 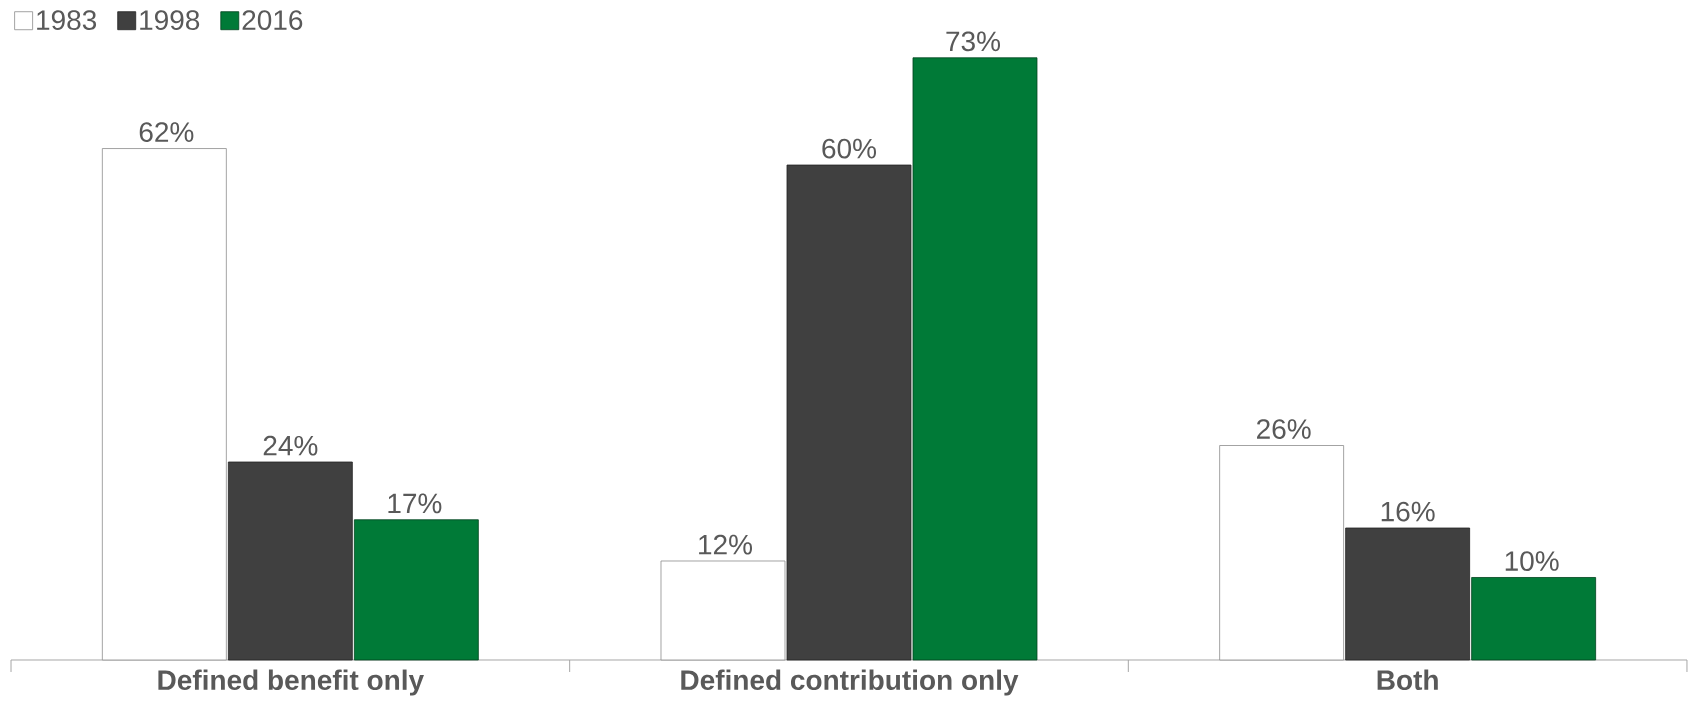 What do you see at coordinates (291, 682) in the screenshot?
I see `x-tick-label: Defined benefit only` at bounding box center [291, 682].